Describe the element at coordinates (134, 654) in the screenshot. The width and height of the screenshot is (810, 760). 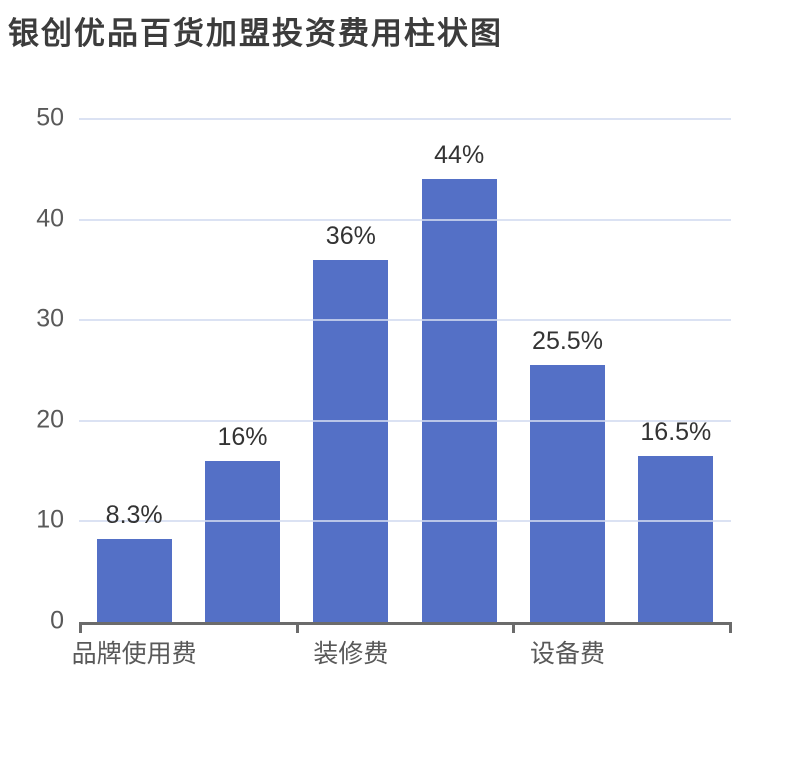
I see `x-category-label: 品牌使用费` at that location.